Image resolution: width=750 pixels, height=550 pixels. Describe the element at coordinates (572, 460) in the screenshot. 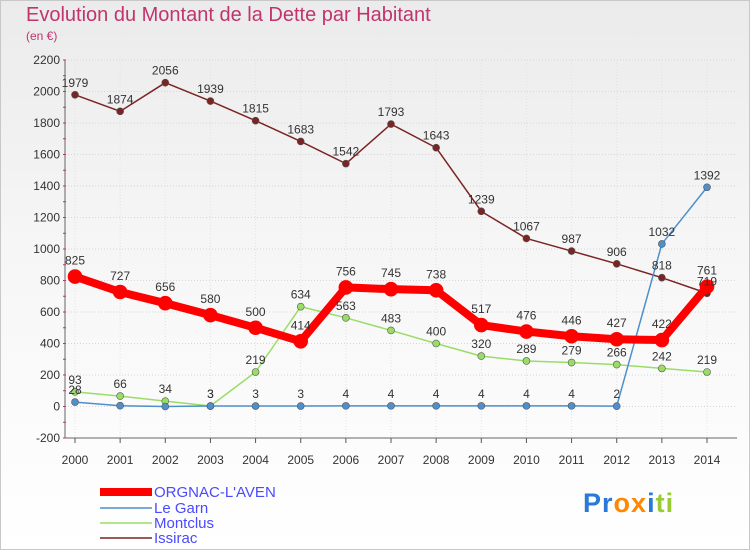

I see `x-tick-label: 2011` at that location.